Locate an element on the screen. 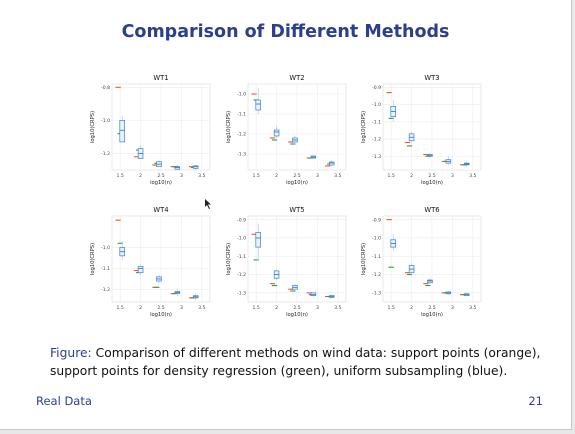  chart-title: WT2 is located at coordinates (296, 78).